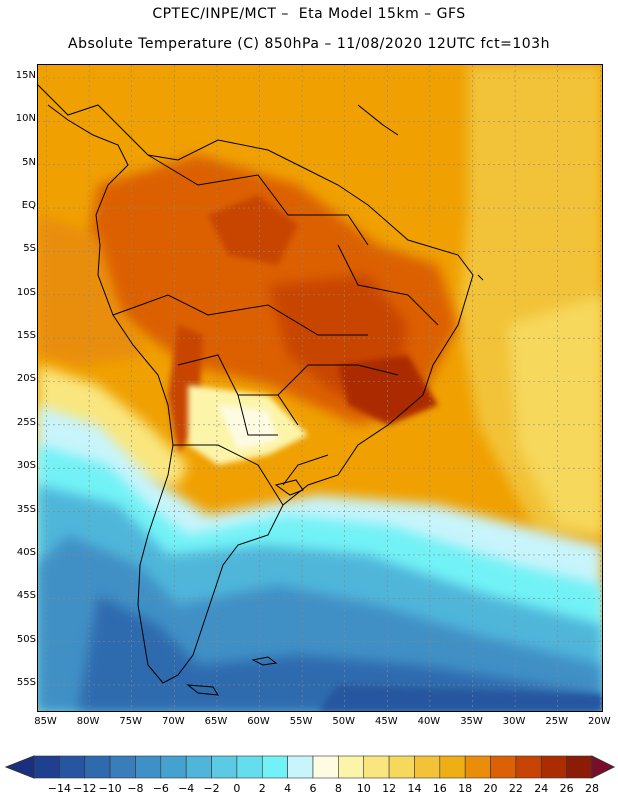 Image resolution: width=618 pixels, height=800 pixels. Describe the element at coordinates (389, 788) in the screenshot. I see `colorbar-tick-label: 12` at that location.